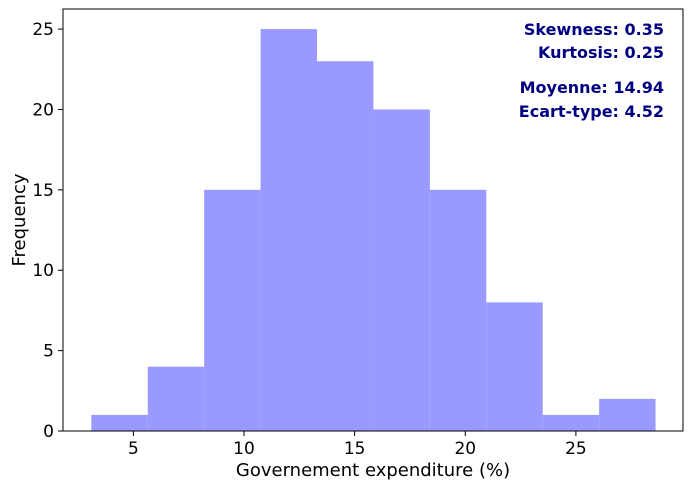 The height and width of the screenshot is (489, 691). I want to click on y-axis-ticks: 0 5 10 15 20 25, so click(47, 231).